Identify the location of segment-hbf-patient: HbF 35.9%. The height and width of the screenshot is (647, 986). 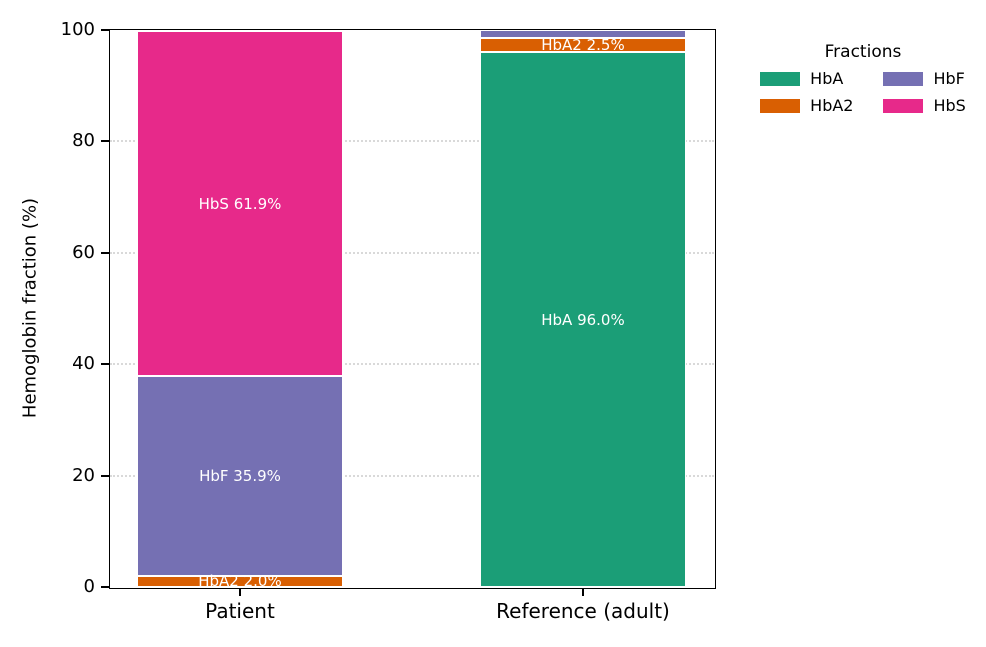
(240, 475).